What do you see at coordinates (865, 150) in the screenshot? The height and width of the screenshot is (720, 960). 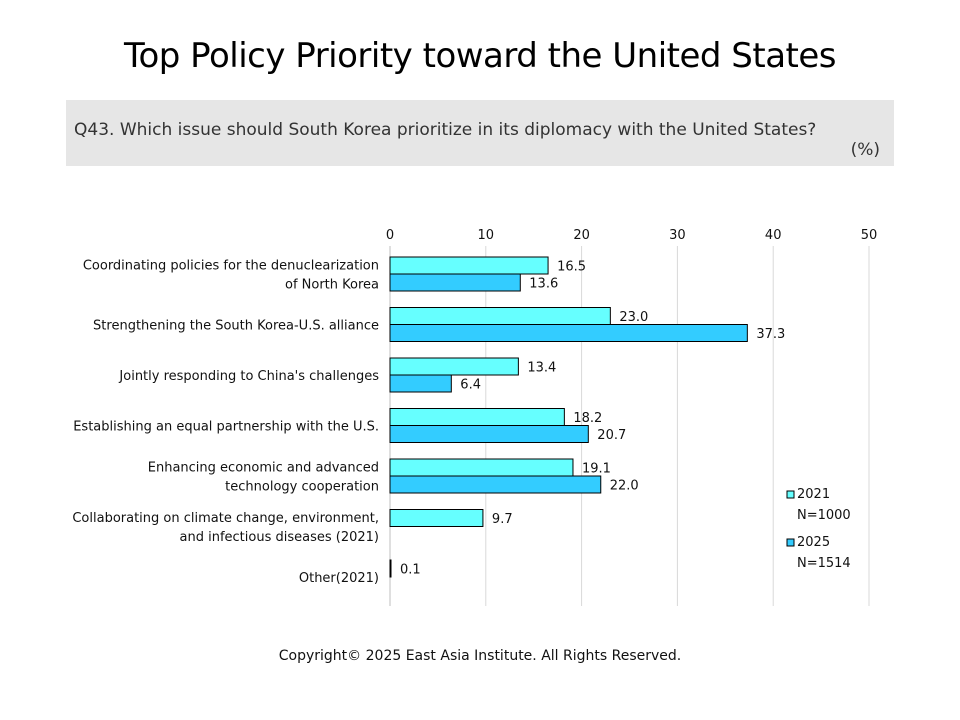 I see `unit-label: (%)` at bounding box center [865, 150].